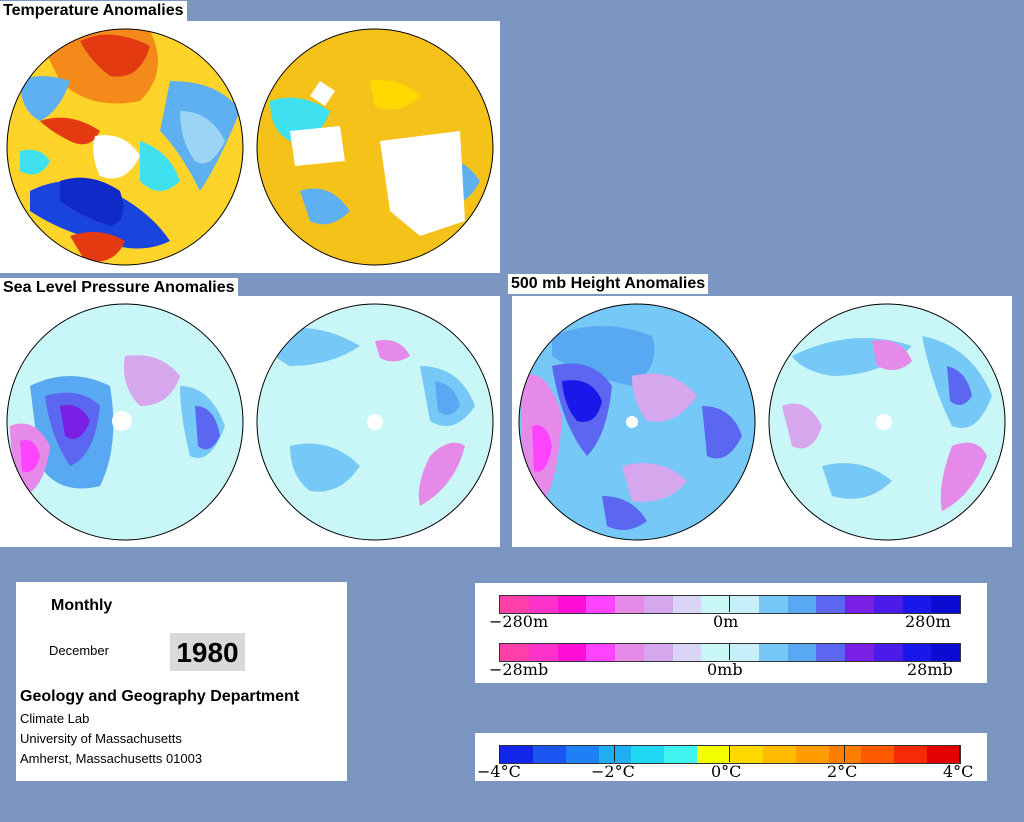  I want to click on period-label: Monthly, so click(82, 605).